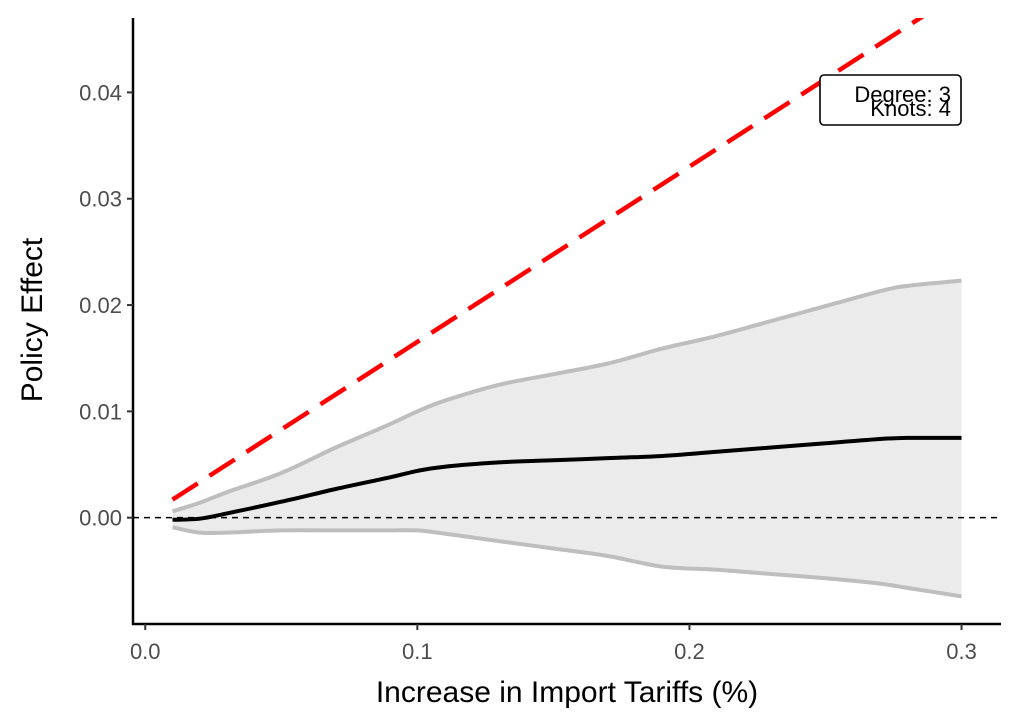 The image size is (1019, 728). Describe the element at coordinates (689, 651) in the screenshot. I see `x-tick-label: 0.2` at that location.